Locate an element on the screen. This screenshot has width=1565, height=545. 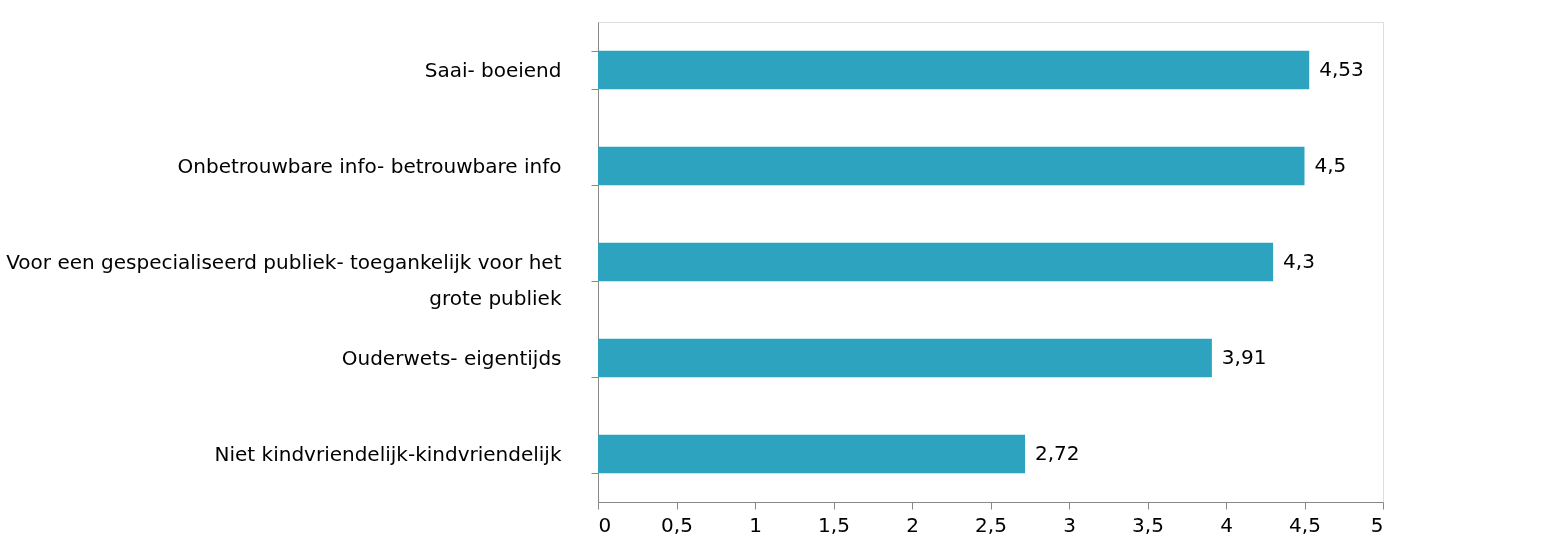
x-tick-label: 5 is located at coordinates (1377, 524).